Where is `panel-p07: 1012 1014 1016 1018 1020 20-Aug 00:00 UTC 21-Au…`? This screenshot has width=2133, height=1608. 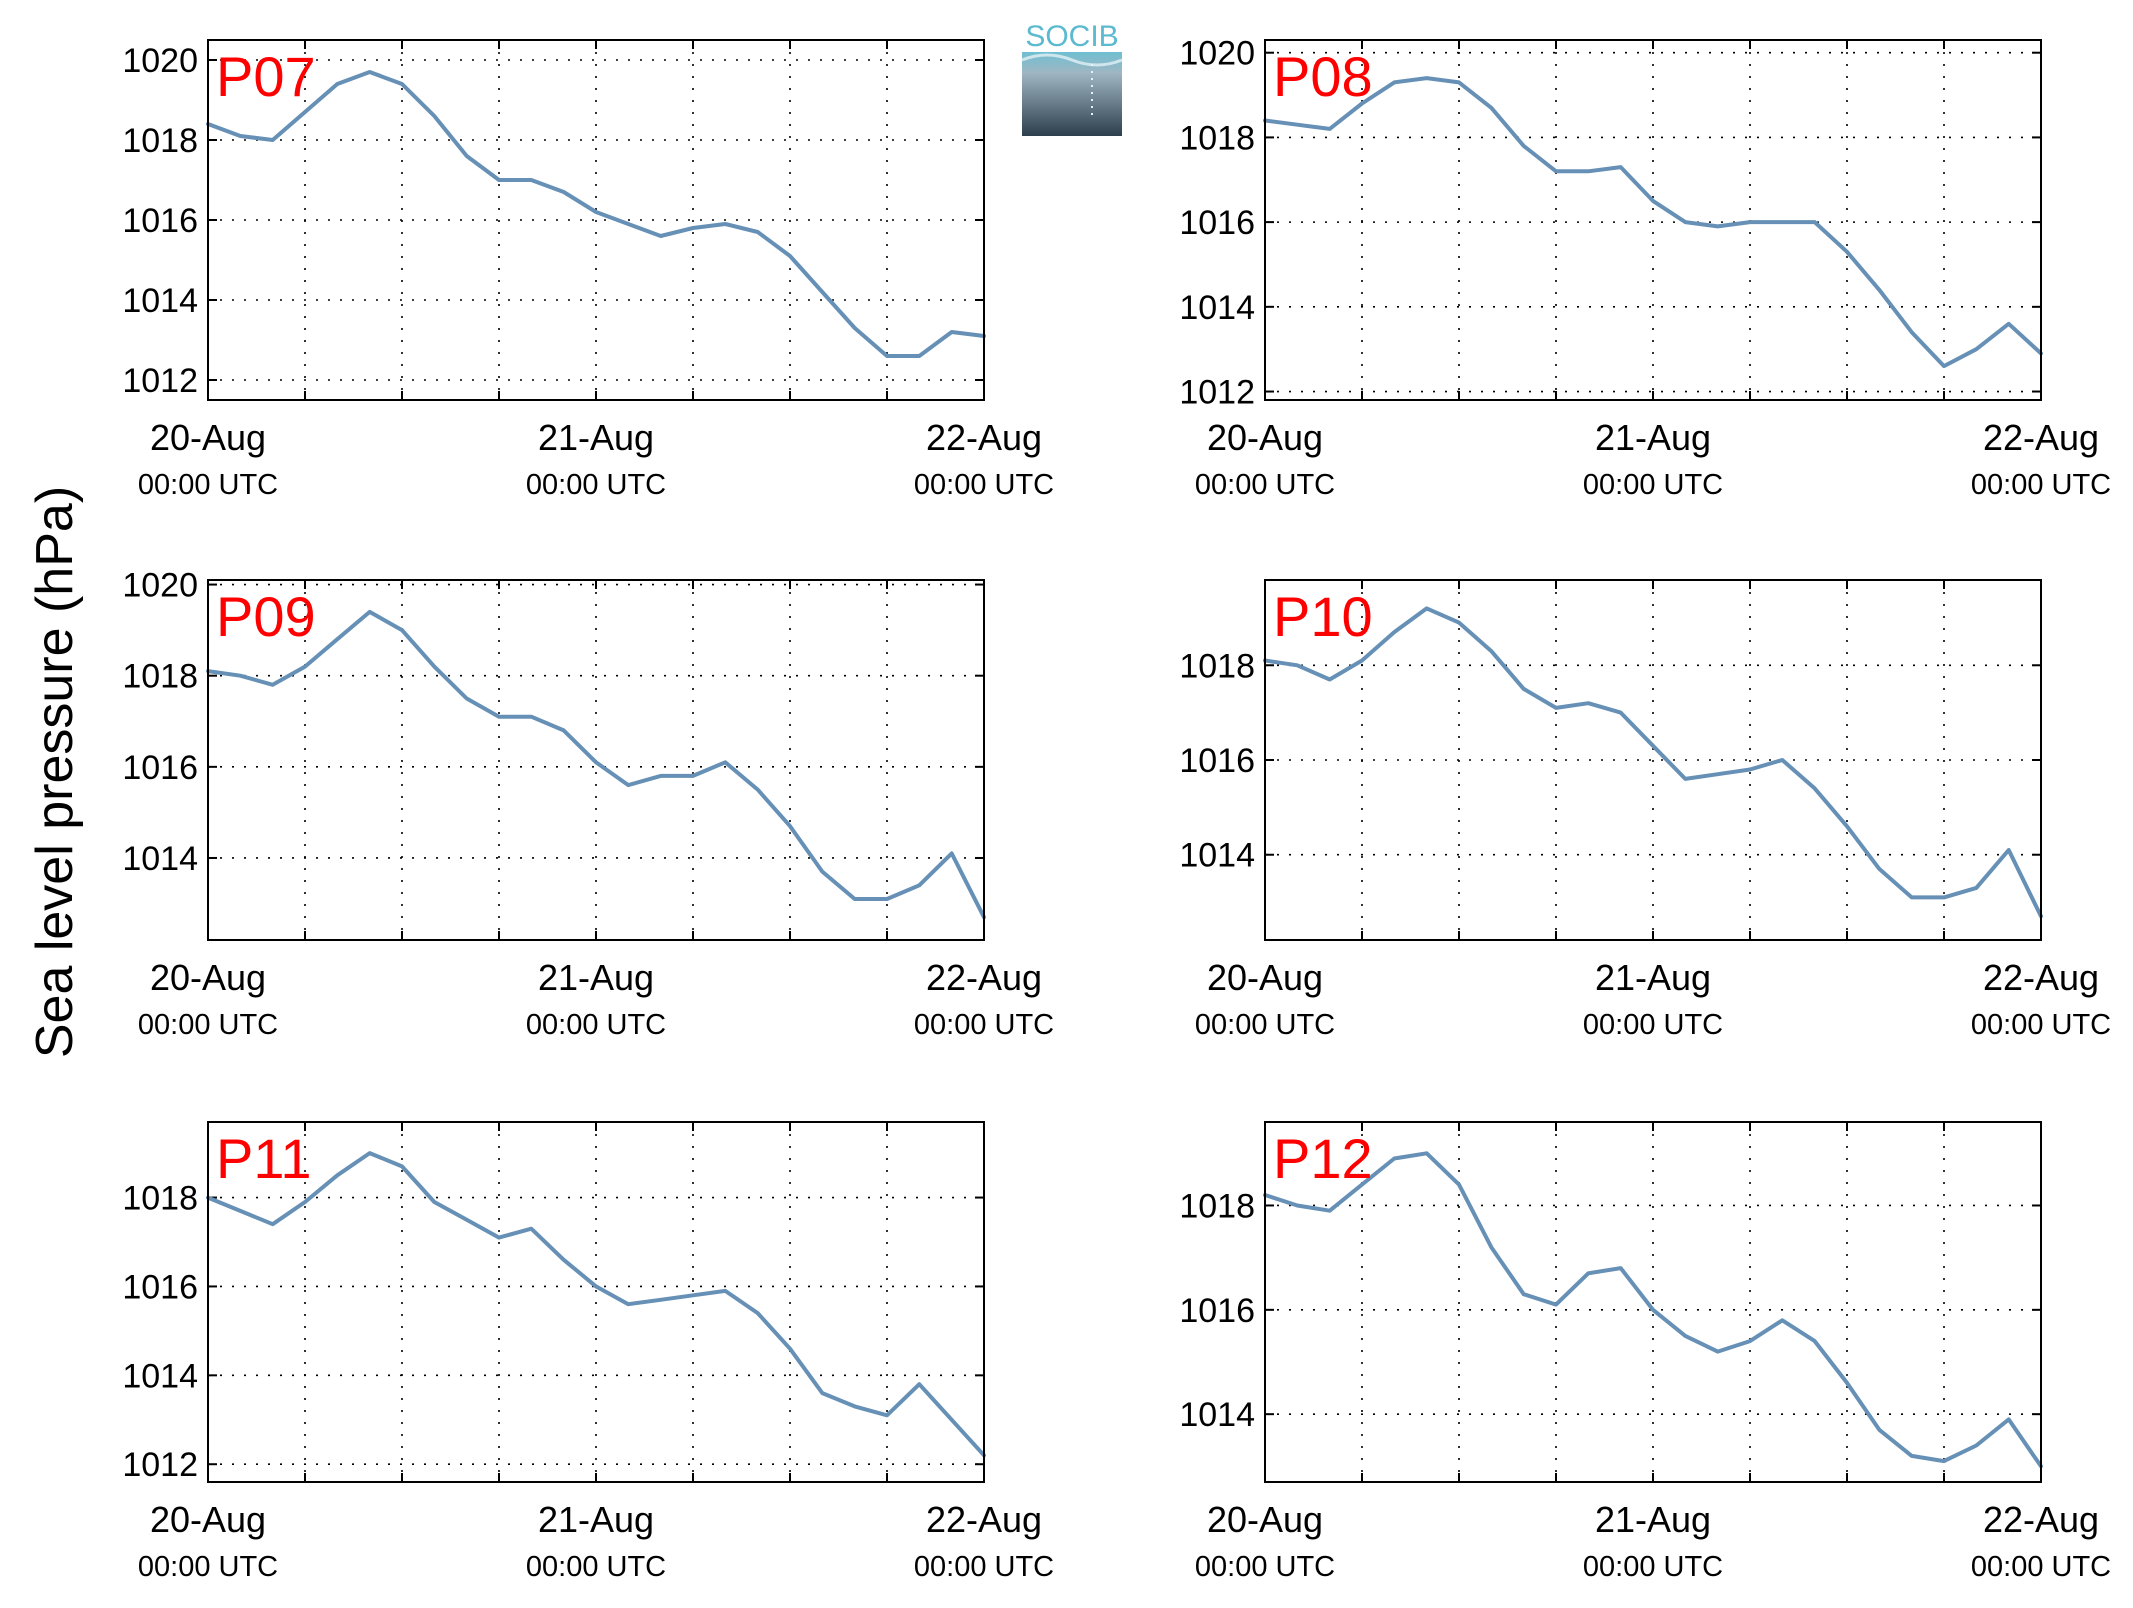 panel-p07: 1012 1014 1016 1018 1020 20-Aug 00:00 UTC 21-Au… is located at coordinates (588, 270).